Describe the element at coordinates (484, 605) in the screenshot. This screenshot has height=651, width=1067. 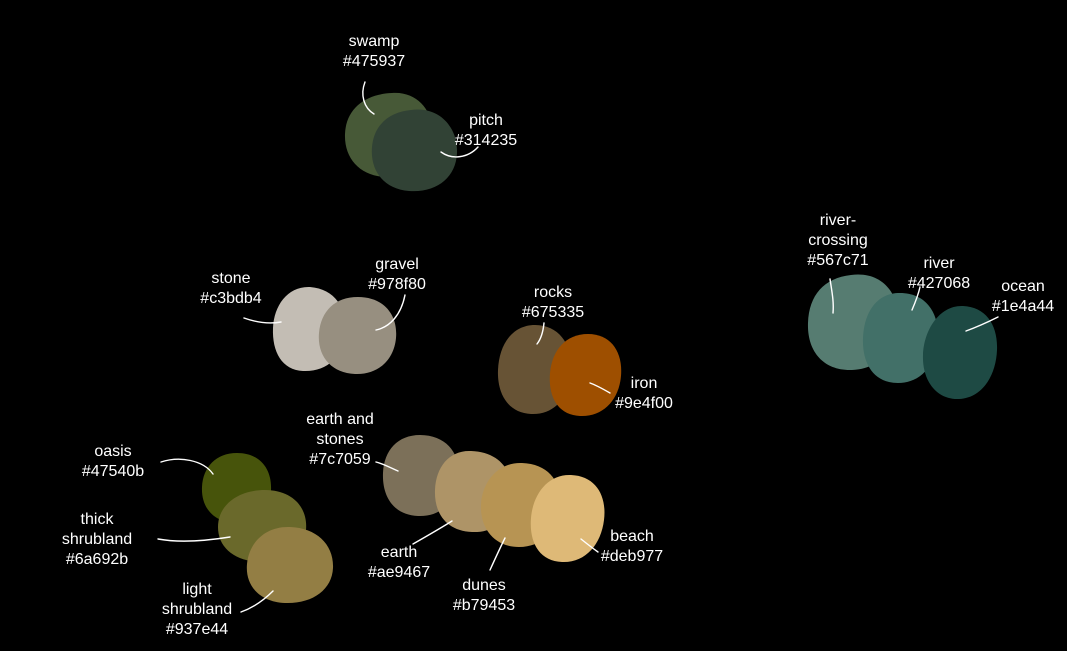
I see `label-line: #b79453` at that location.